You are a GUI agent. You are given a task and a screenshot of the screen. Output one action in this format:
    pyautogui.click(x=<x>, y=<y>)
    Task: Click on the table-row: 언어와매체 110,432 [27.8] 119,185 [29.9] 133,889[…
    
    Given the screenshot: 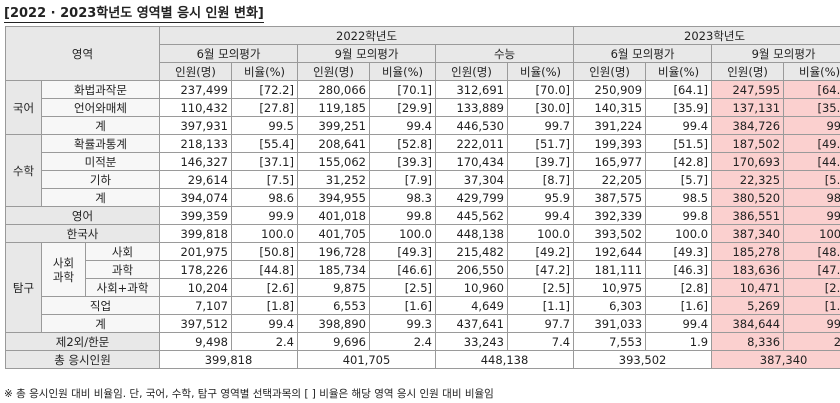 What is the action you would take?
    pyautogui.click(x=423, y=107)
    